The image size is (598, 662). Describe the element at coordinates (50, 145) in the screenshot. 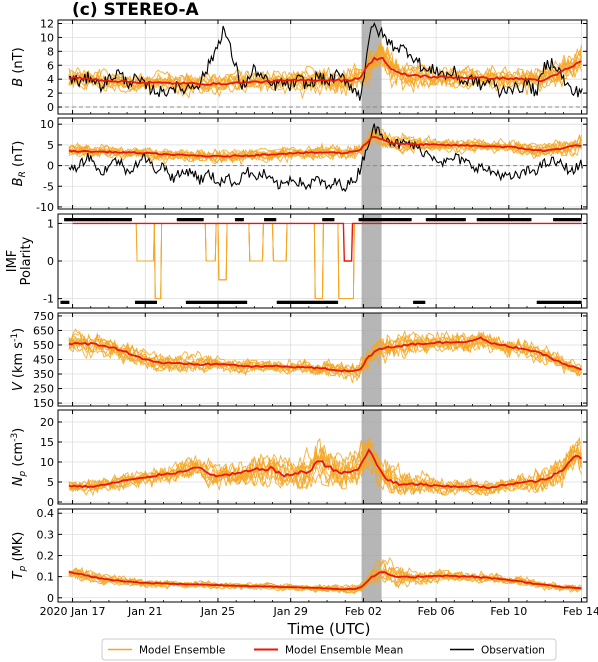

I see `y-tick-label: 5` at that location.